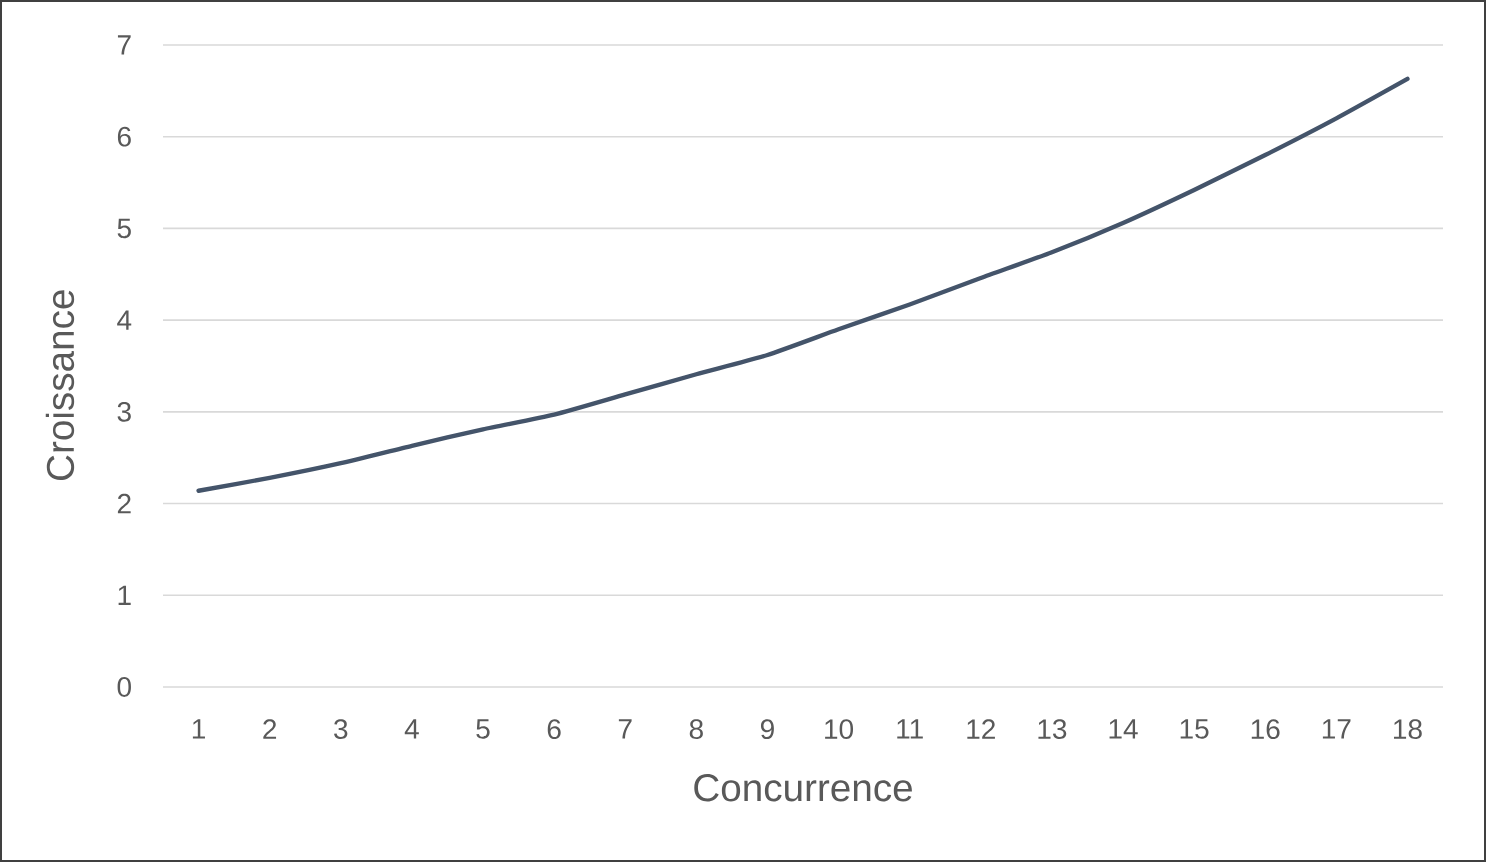 The image size is (1486, 862). Describe the element at coordinates (839, 729) in the screenshot. I see `x-tick-label: 10` at that location.